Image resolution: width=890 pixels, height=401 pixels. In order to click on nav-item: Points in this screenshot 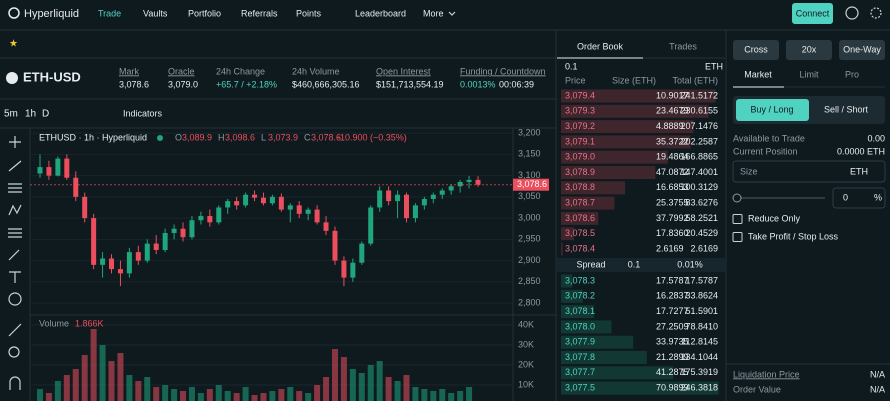, I will do `click(309, 13)`.